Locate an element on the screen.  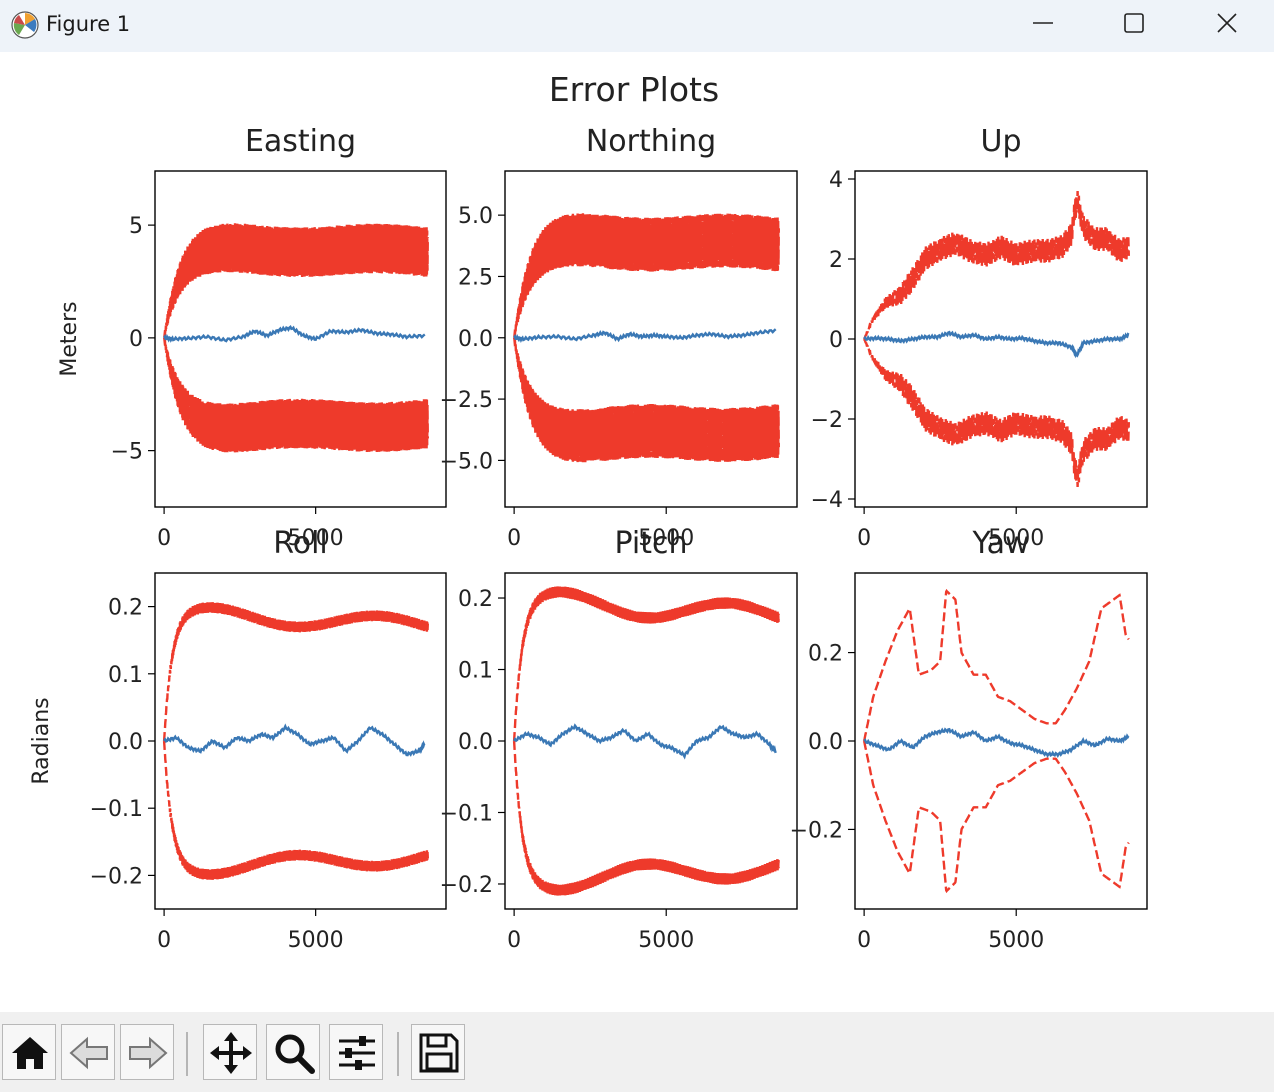
close-button is located at coordinates (1227, 23).